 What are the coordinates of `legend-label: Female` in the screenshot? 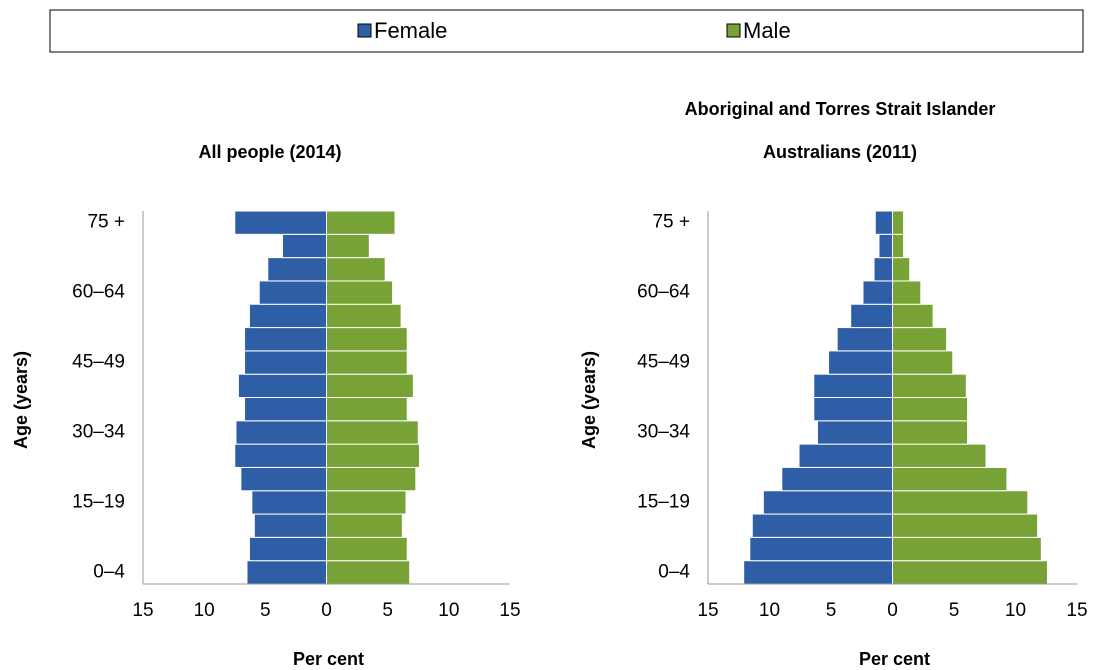 It's located at (410, 30).